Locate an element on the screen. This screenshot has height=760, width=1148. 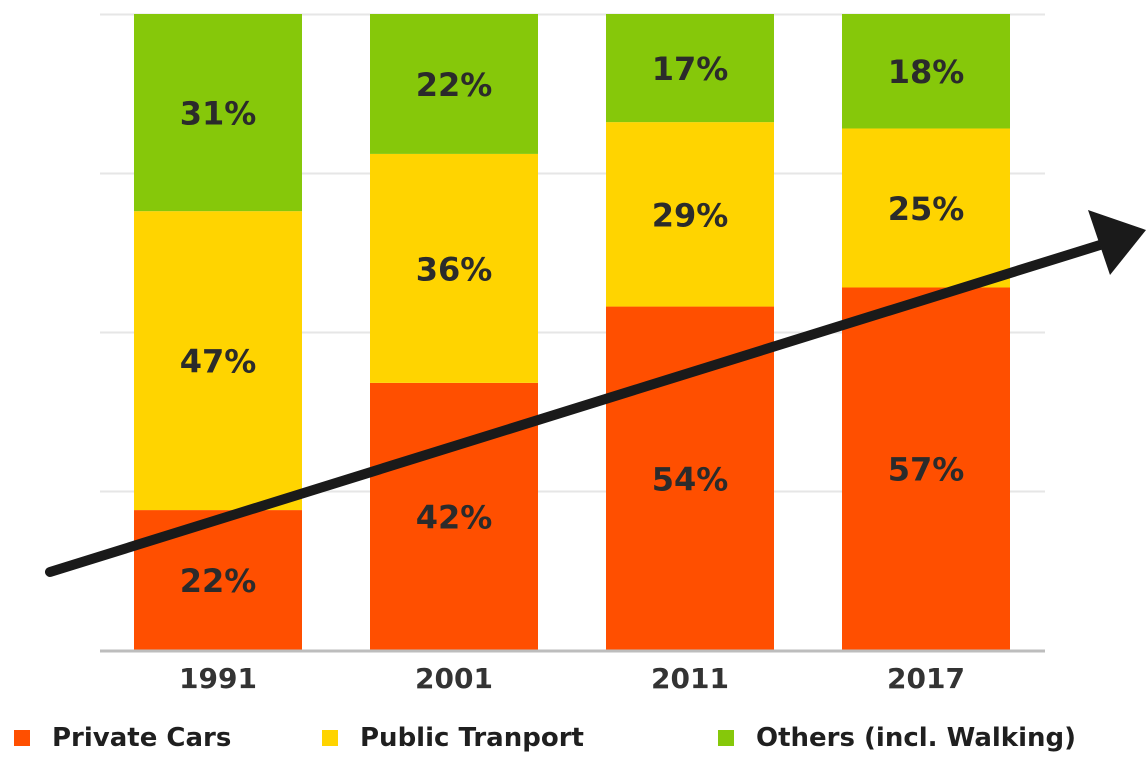
data-label-2011-2: 17% is located at coordinates (690, 69).